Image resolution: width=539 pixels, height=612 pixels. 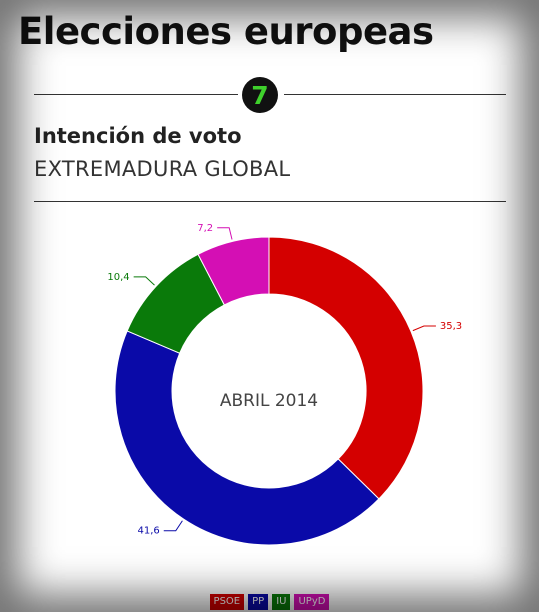 I want to click on data-label-upyd: 7,2, so click(x=205, y=228).